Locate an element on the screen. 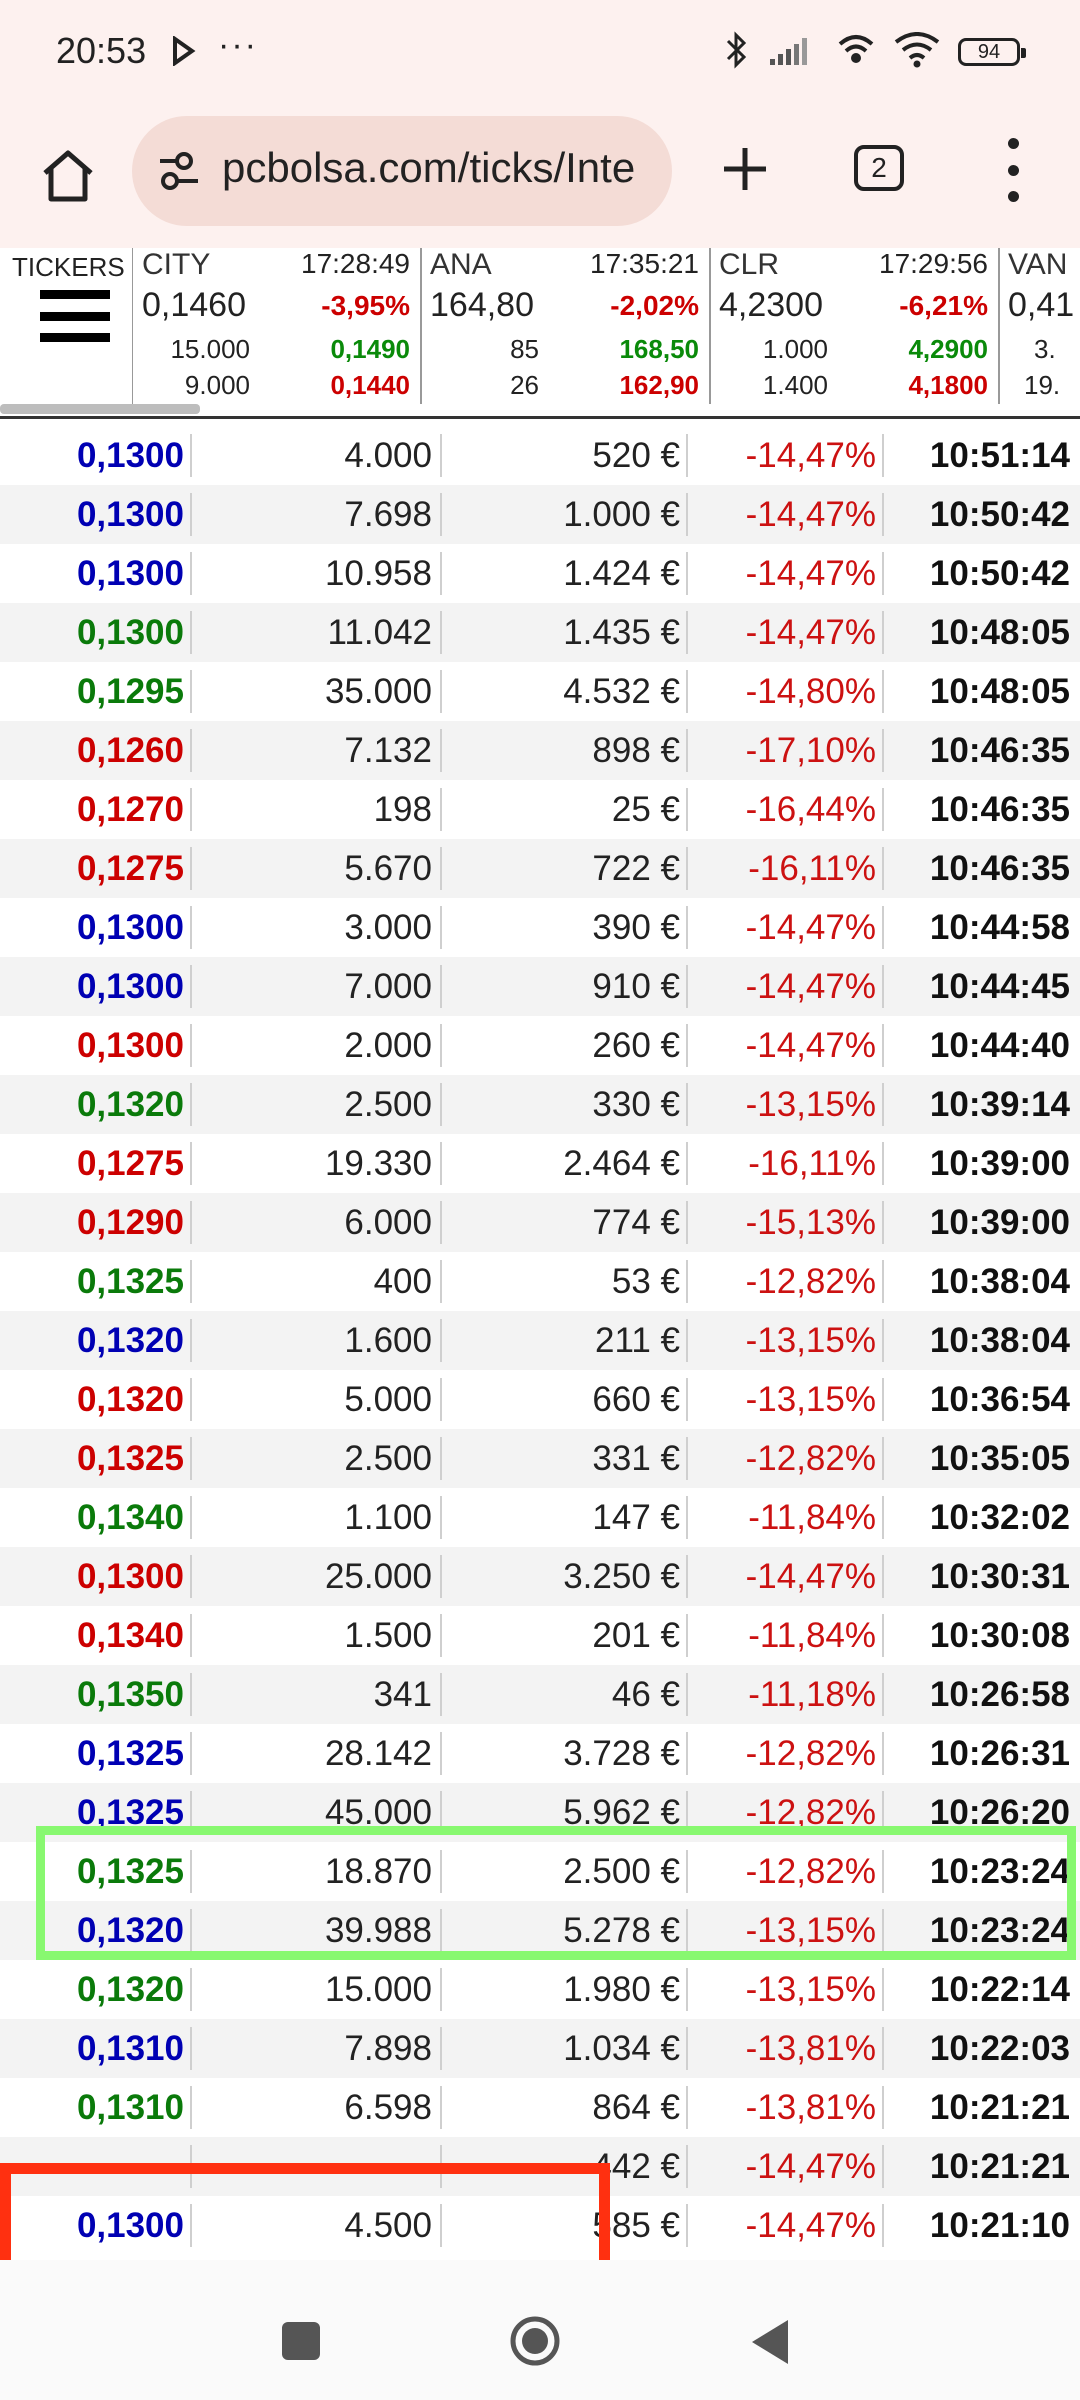  tickers-menu-button: TICKERS is located at coordinates (66, 326).